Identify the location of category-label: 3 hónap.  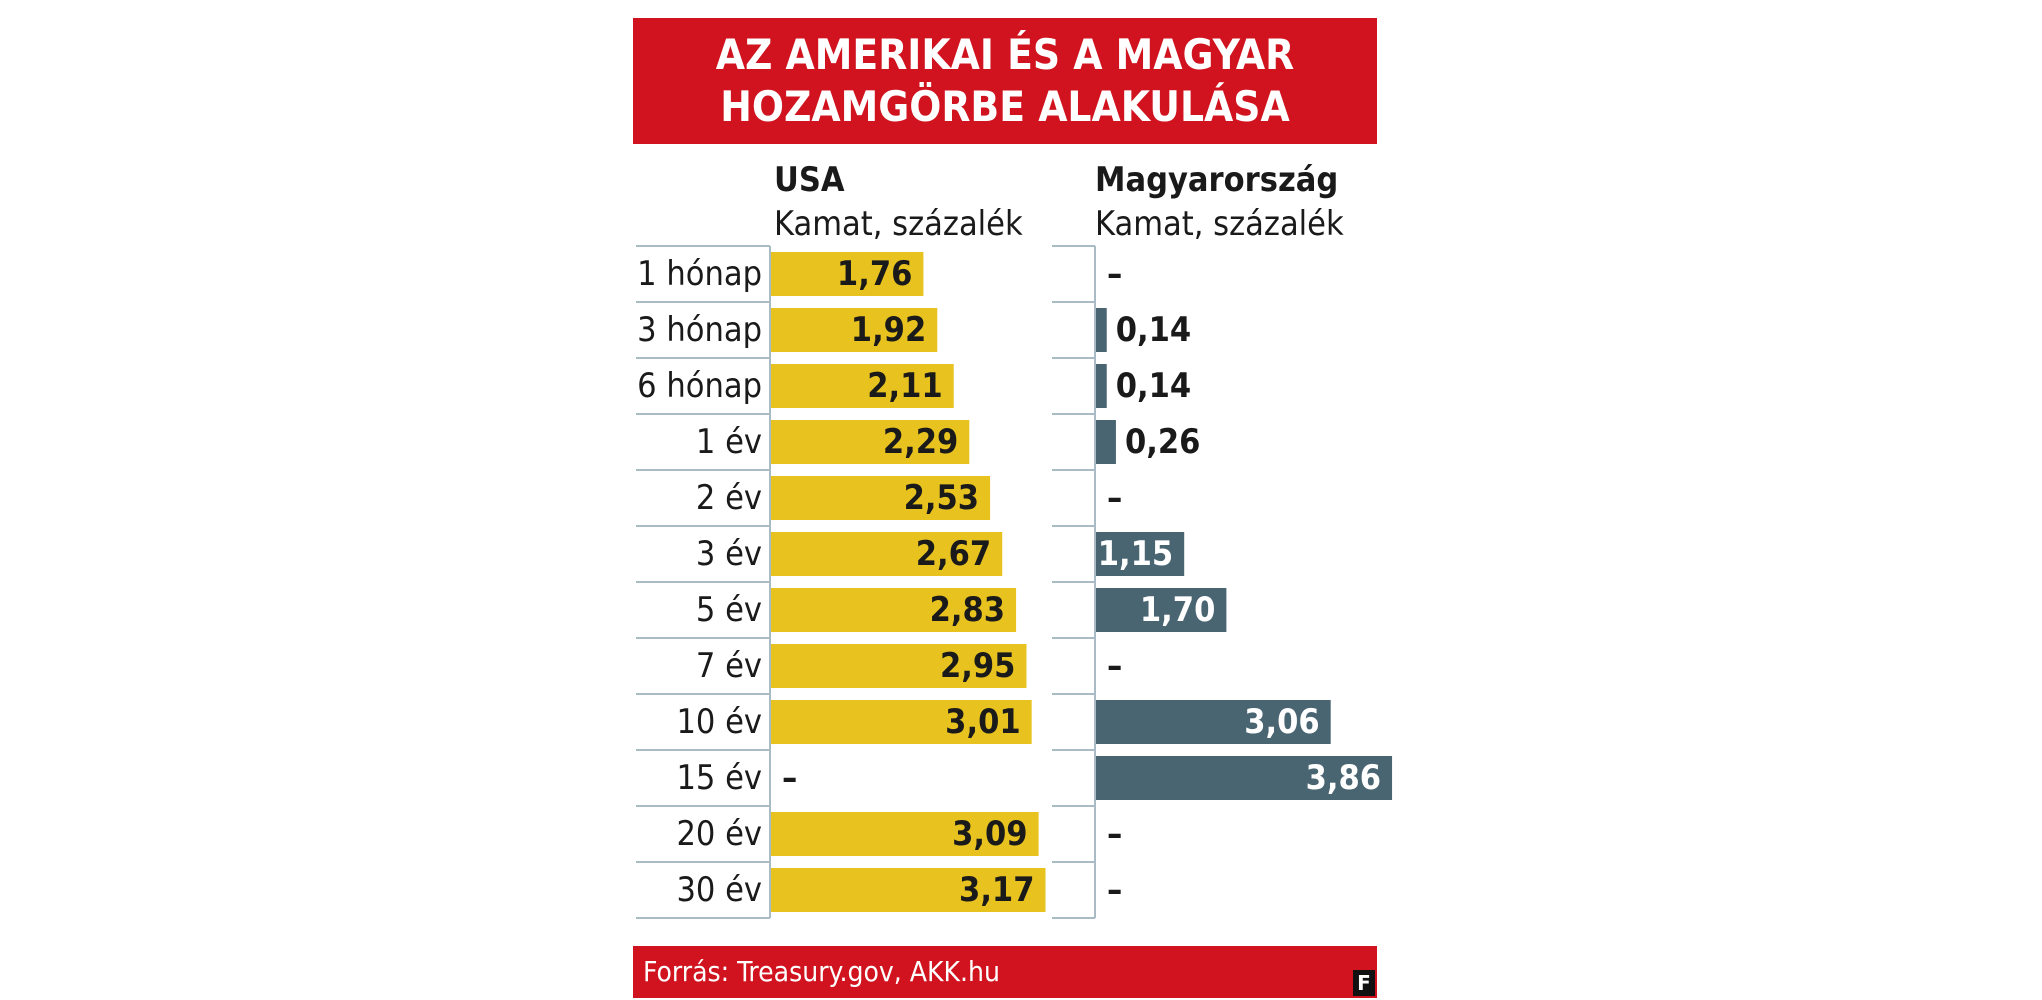
(699, 330).